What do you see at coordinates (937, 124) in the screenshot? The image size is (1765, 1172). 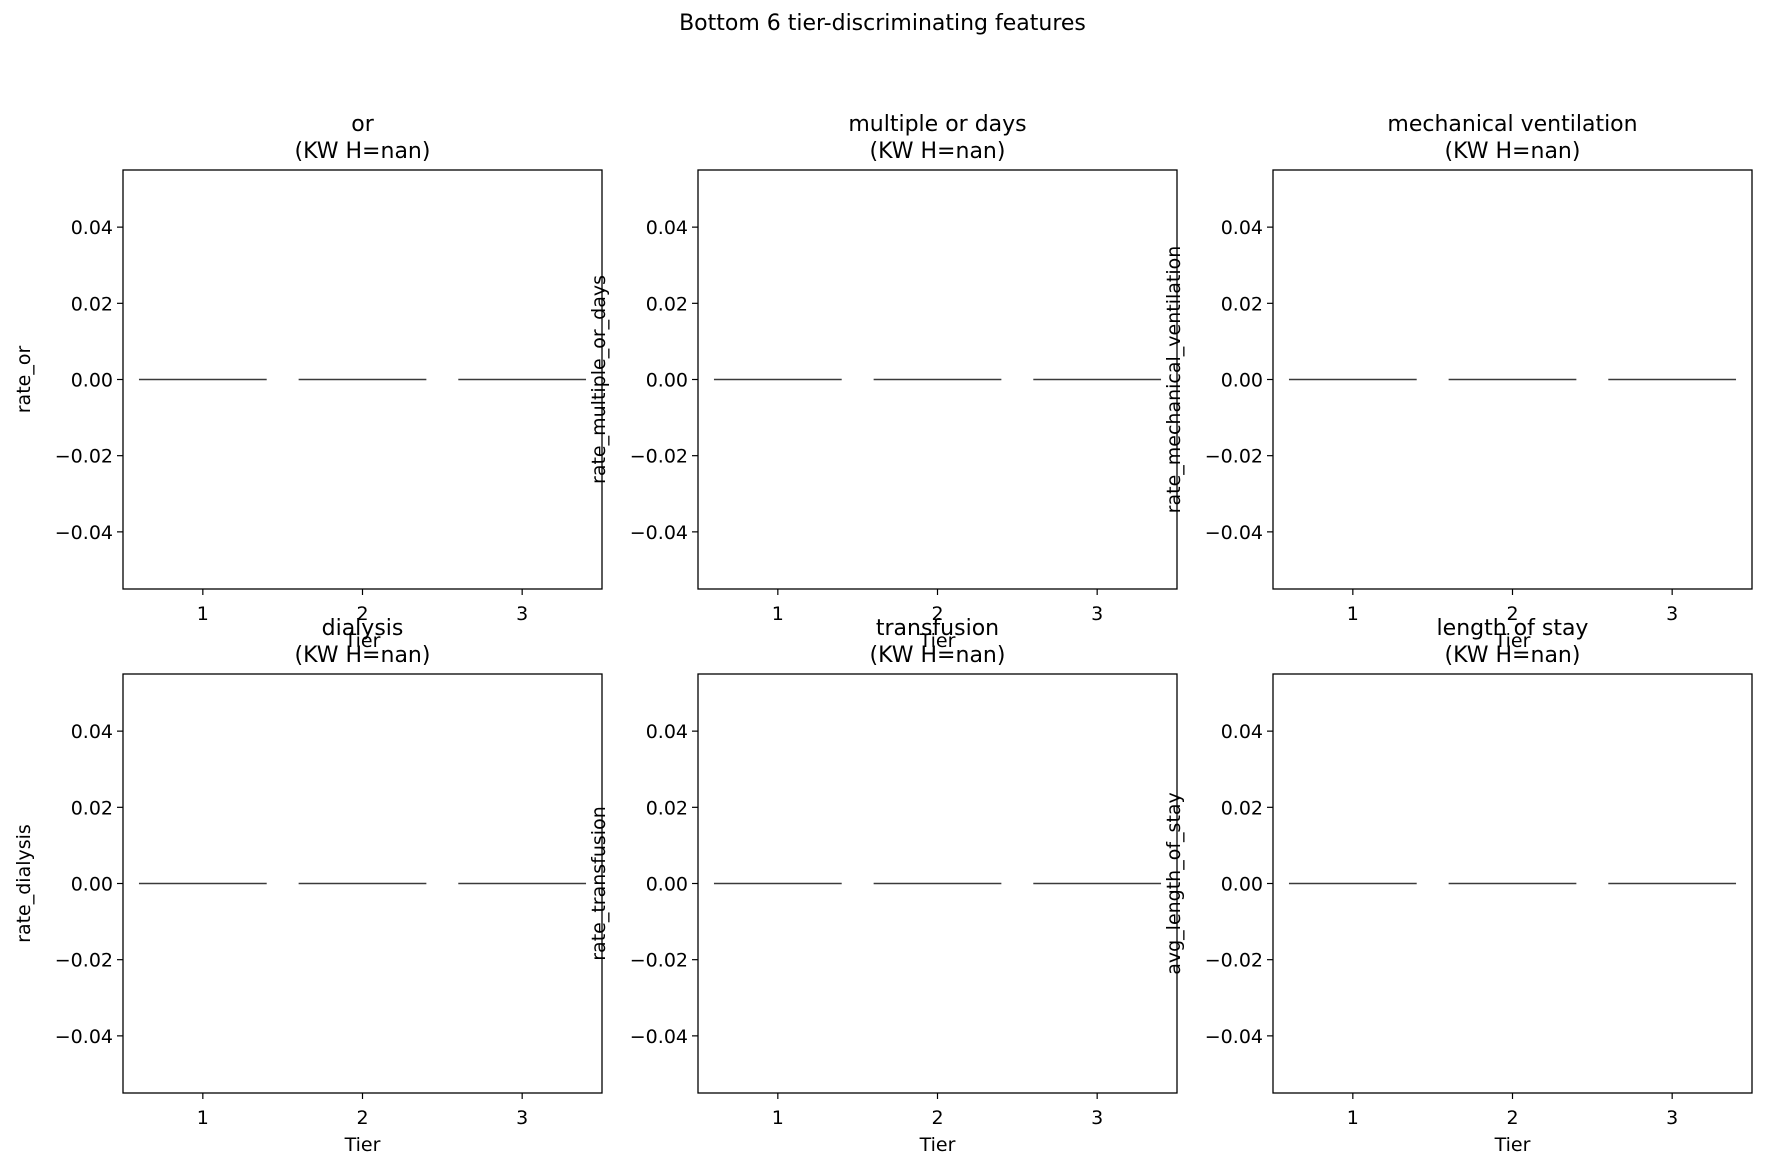 I see `subplot-title: multiple or days` at bounding box center [937, 124].